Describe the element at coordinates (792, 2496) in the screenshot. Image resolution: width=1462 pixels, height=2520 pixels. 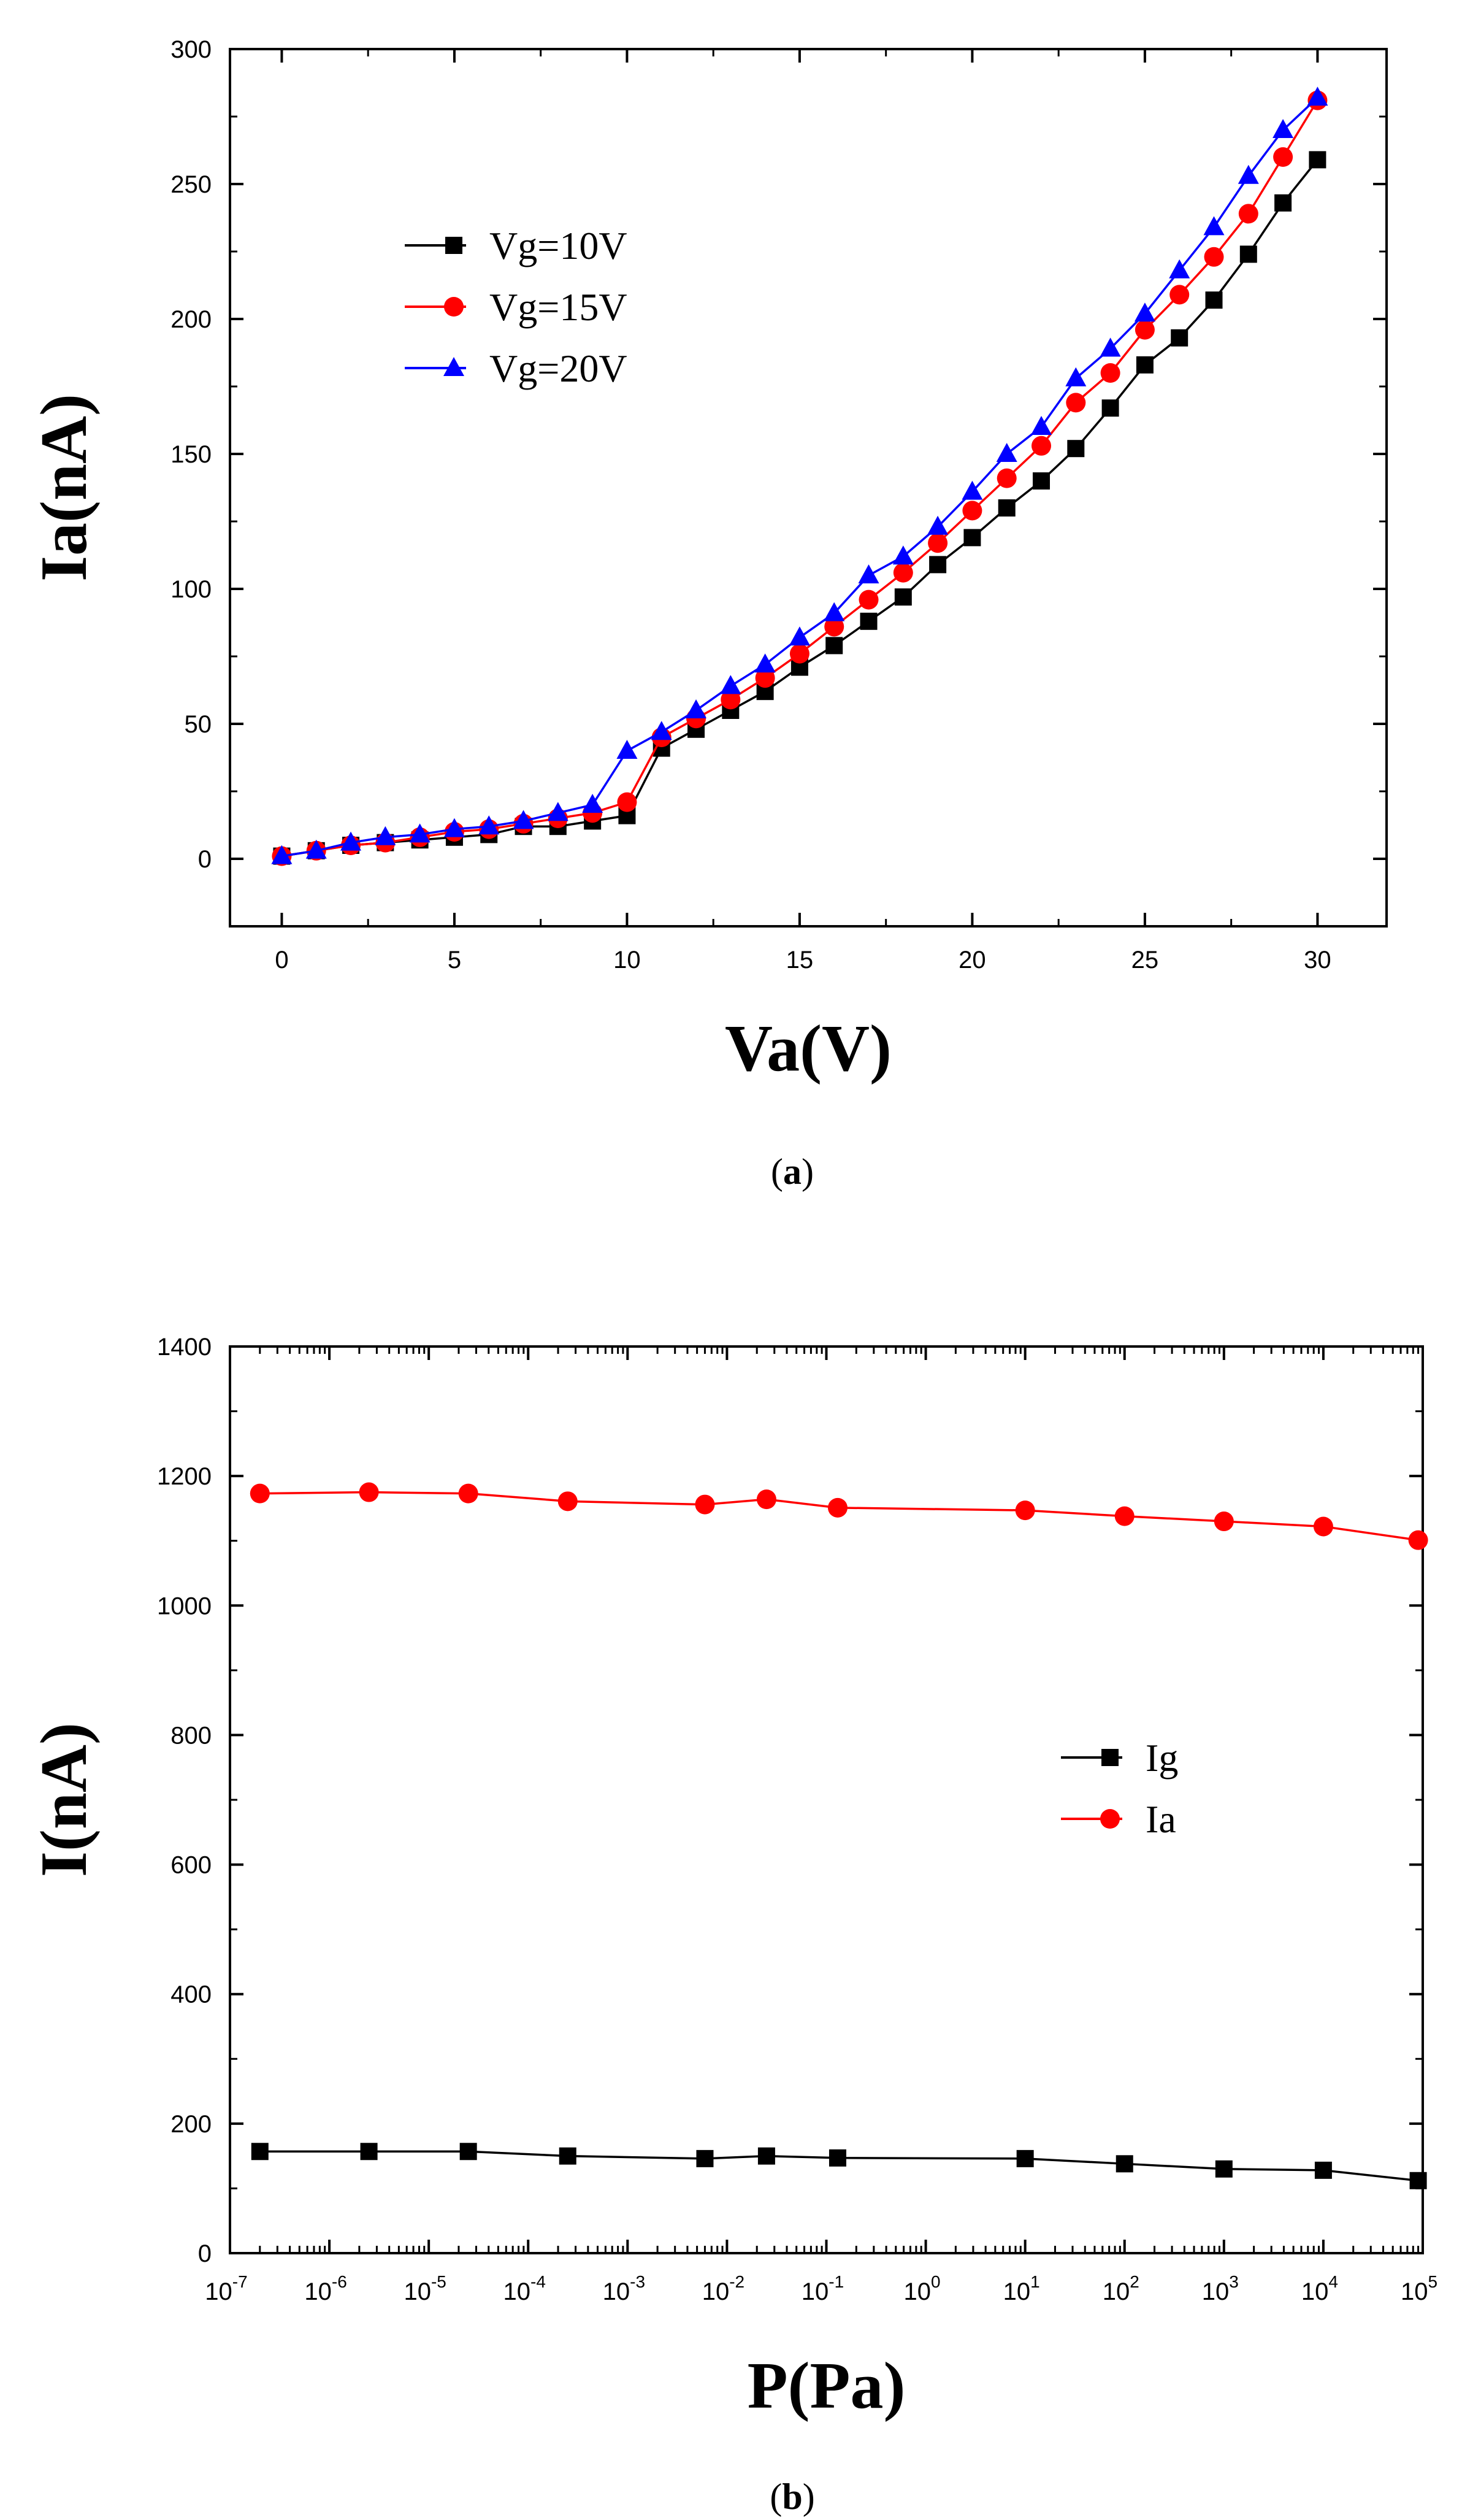
I see `panel-label-letter: b` at that location.